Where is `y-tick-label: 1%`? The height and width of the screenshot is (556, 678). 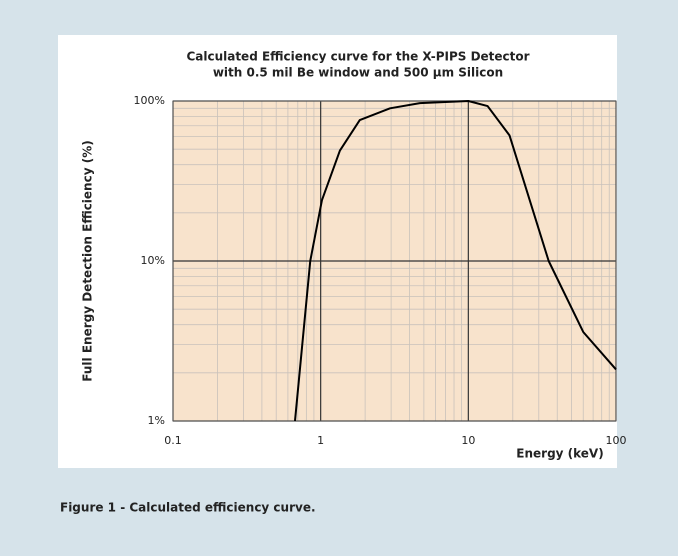 y-tick-label: 1% is located at coordinates (156, 420).